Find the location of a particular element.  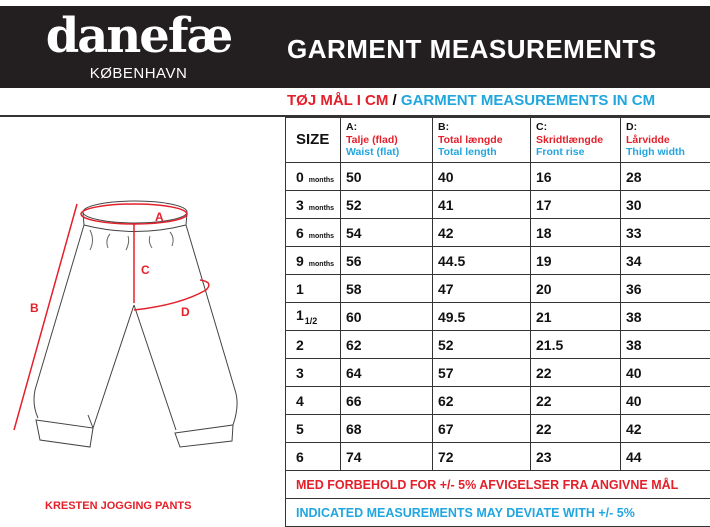

measurement-cell: 21 is located at coordinates (576, 317).